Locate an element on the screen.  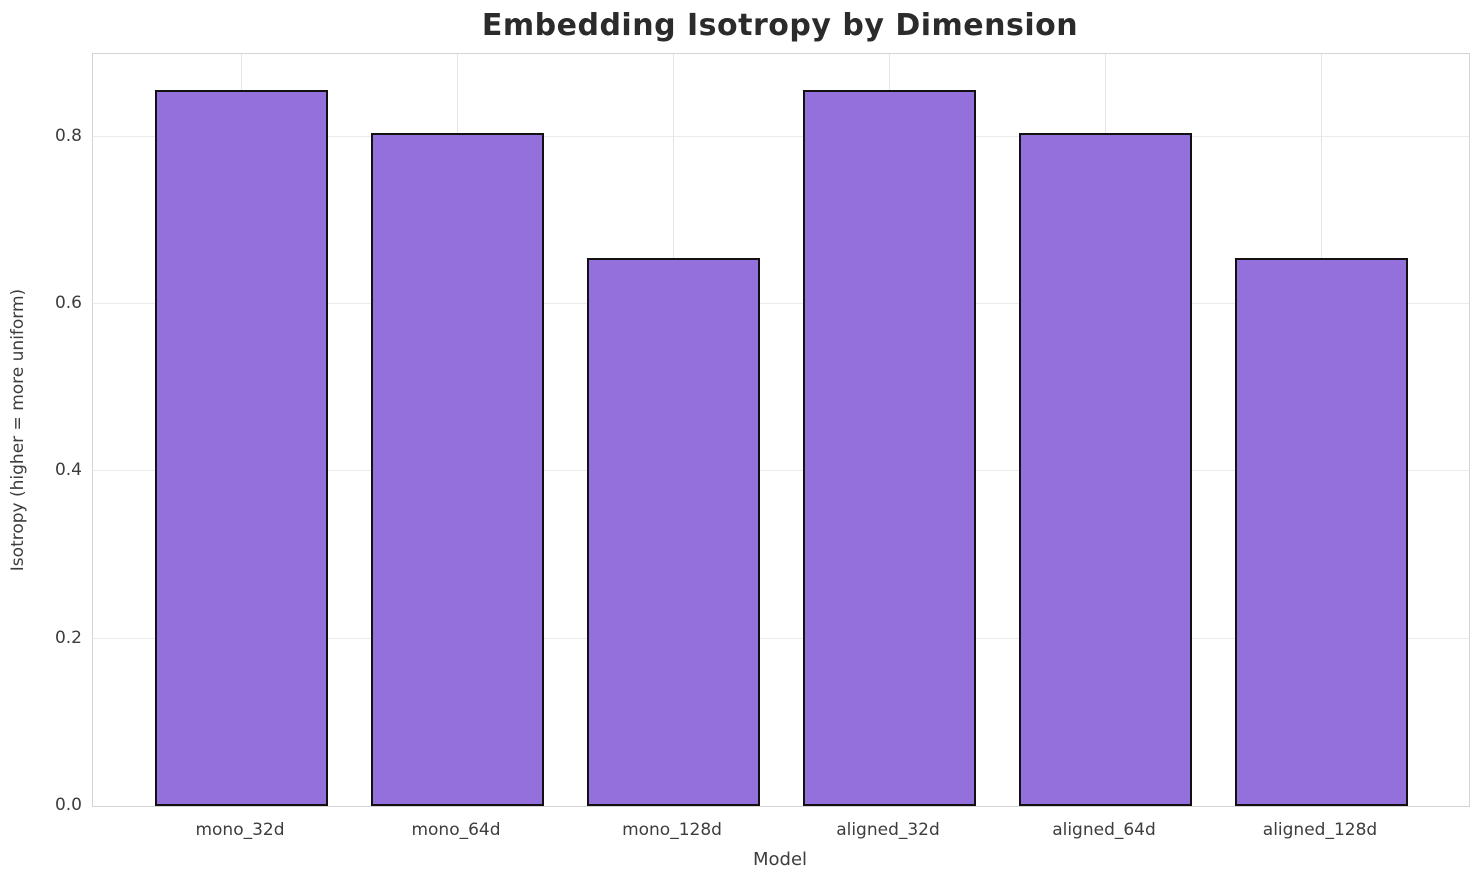
bar-aligned_32d is located at coordinates (889, 447).